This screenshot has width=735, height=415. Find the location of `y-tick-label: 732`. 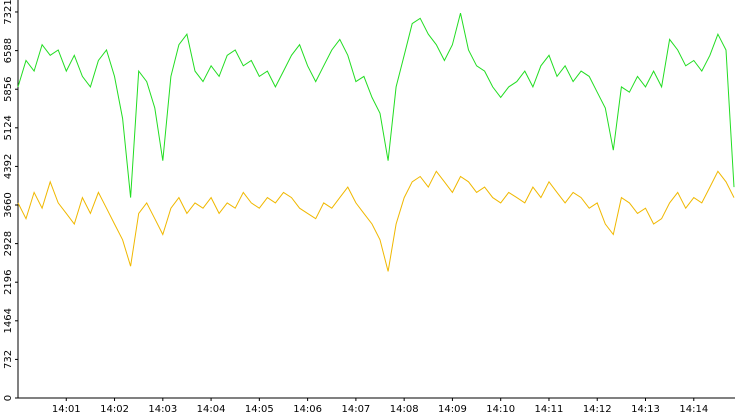

y-tick-label: 732 is located at coordinates (8, 359).